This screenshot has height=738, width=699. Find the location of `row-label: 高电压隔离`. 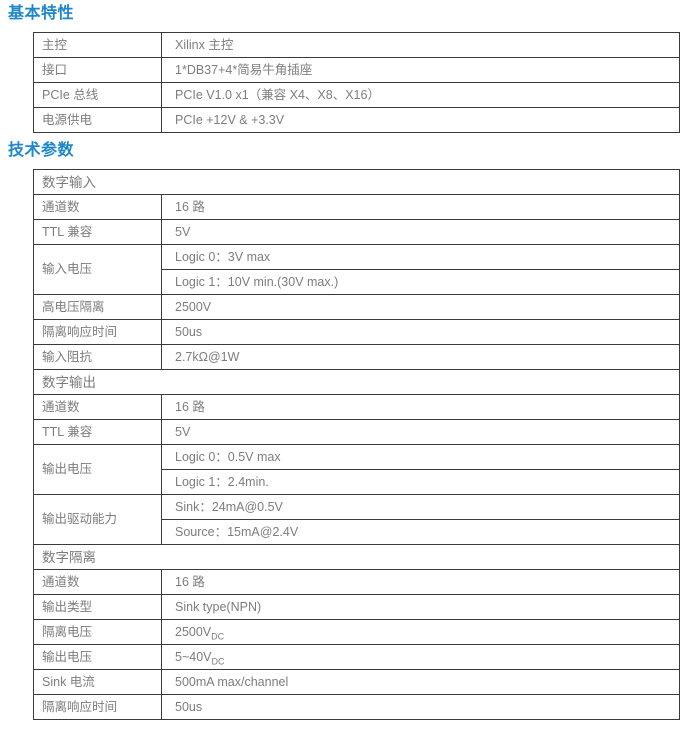

row-label: 高电压隔离 is located at coordinates (97, 307).